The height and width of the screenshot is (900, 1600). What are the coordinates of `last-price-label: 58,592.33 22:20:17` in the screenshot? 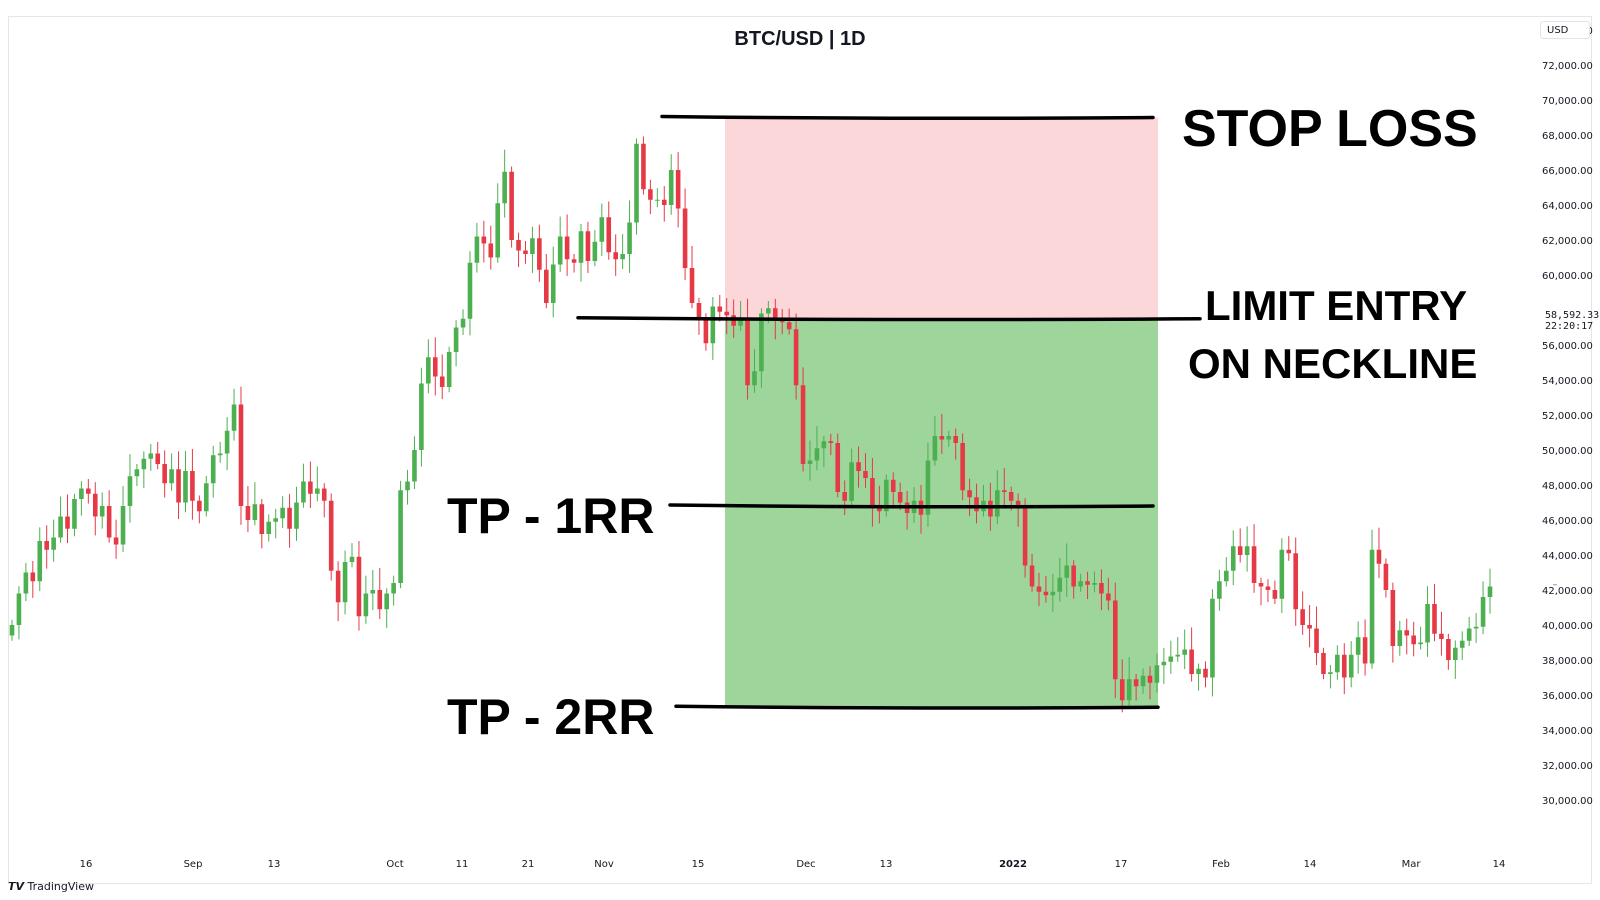 It's located at (1572, 321).